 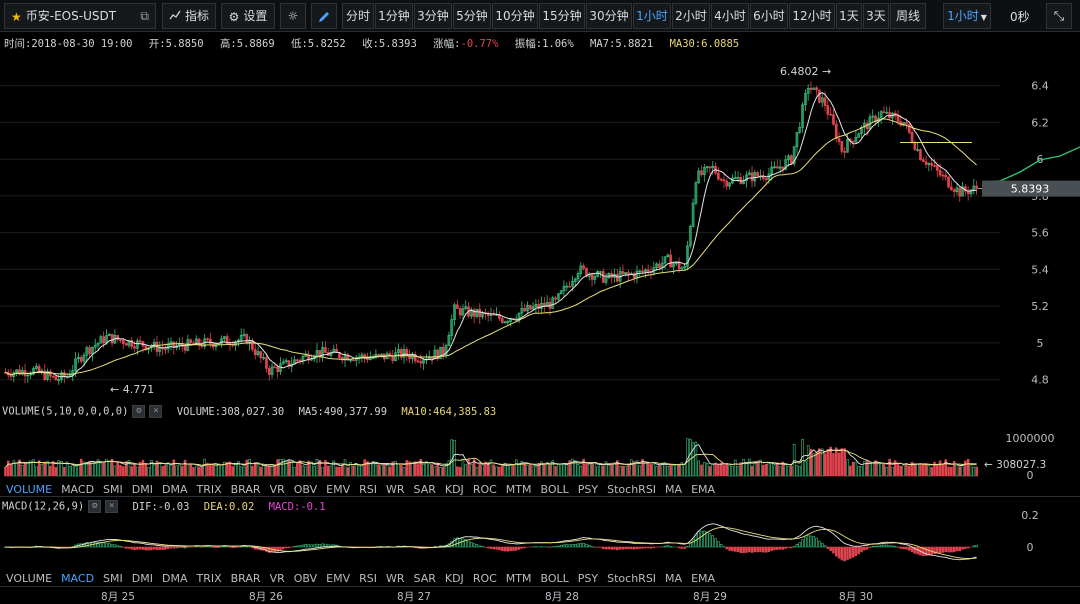 What do you see at coordinates (691, 16) in the screenshot?
I see `interval-2小时: 2小时` at bounding box center [691, 16].